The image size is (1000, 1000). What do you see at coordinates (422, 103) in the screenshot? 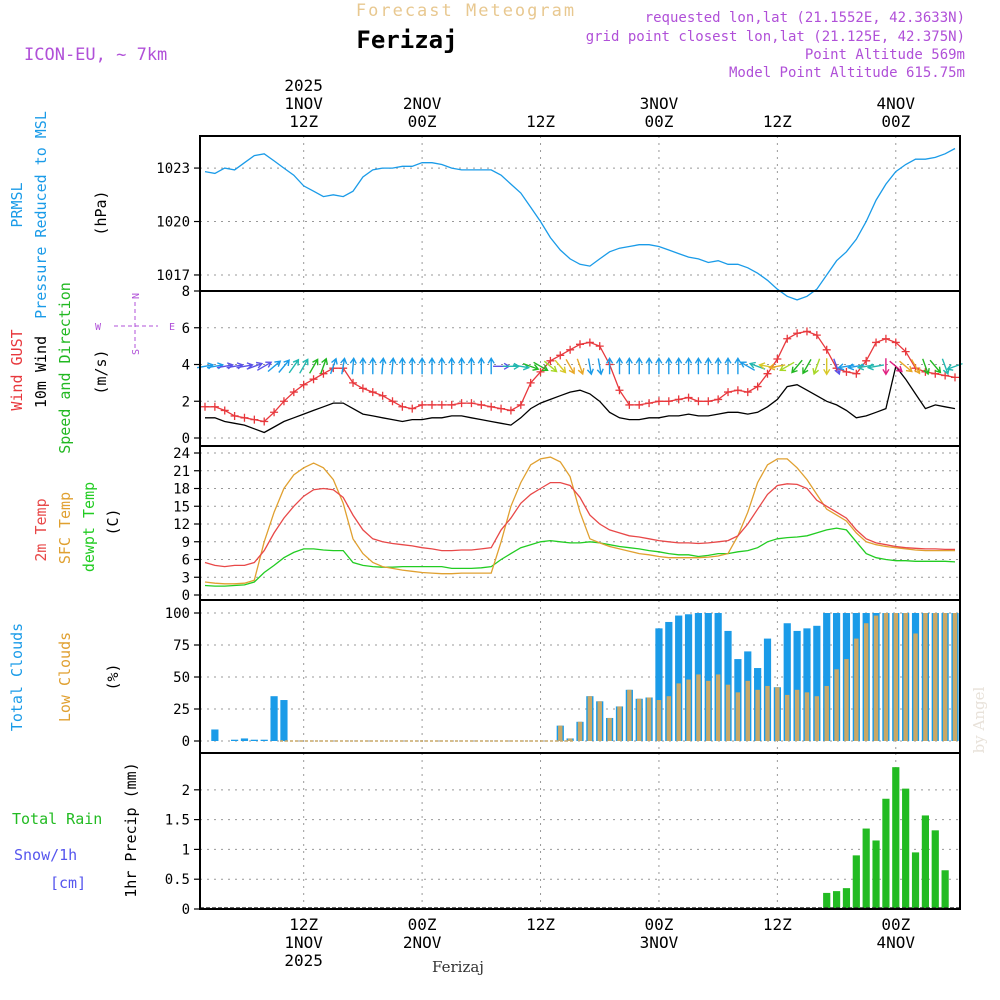
I see `xtick-label-top: 2NOV` at bounding box center [422, 103].